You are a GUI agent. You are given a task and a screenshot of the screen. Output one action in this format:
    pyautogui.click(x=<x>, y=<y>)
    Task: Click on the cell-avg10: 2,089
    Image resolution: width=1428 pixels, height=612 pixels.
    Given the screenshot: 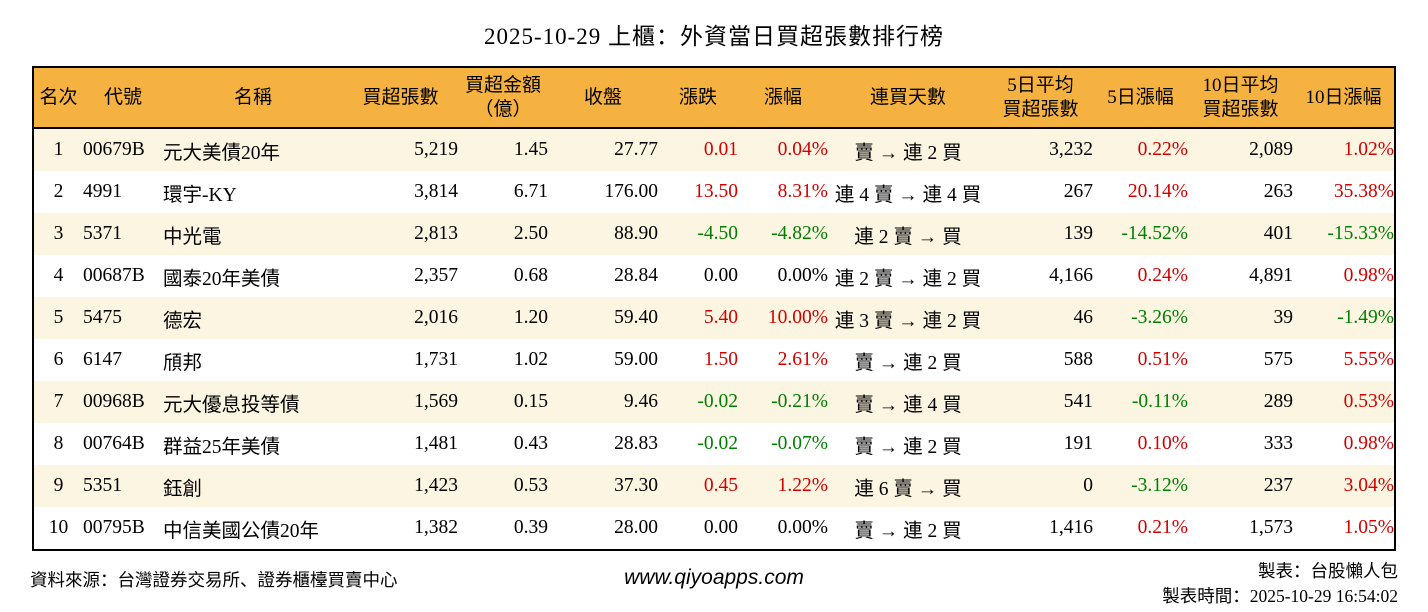 What is the action you would take?
    pyautogui.click(x=1271, y=149)
    